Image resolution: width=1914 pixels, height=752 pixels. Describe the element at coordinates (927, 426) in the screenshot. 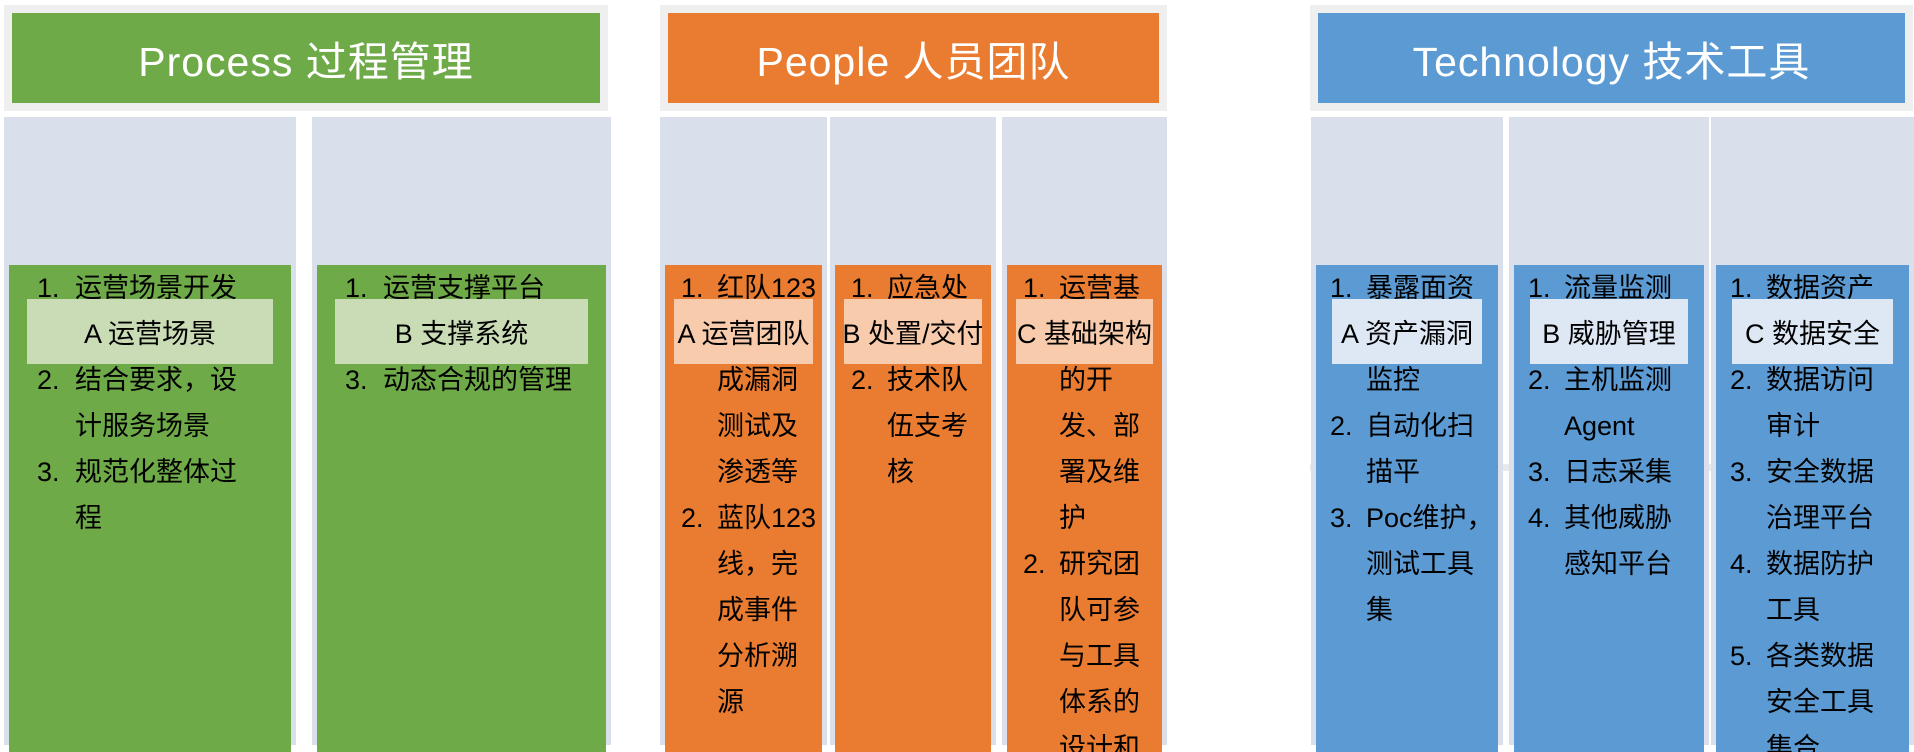

I see `item-text: 技术队伍支考核` at that location.